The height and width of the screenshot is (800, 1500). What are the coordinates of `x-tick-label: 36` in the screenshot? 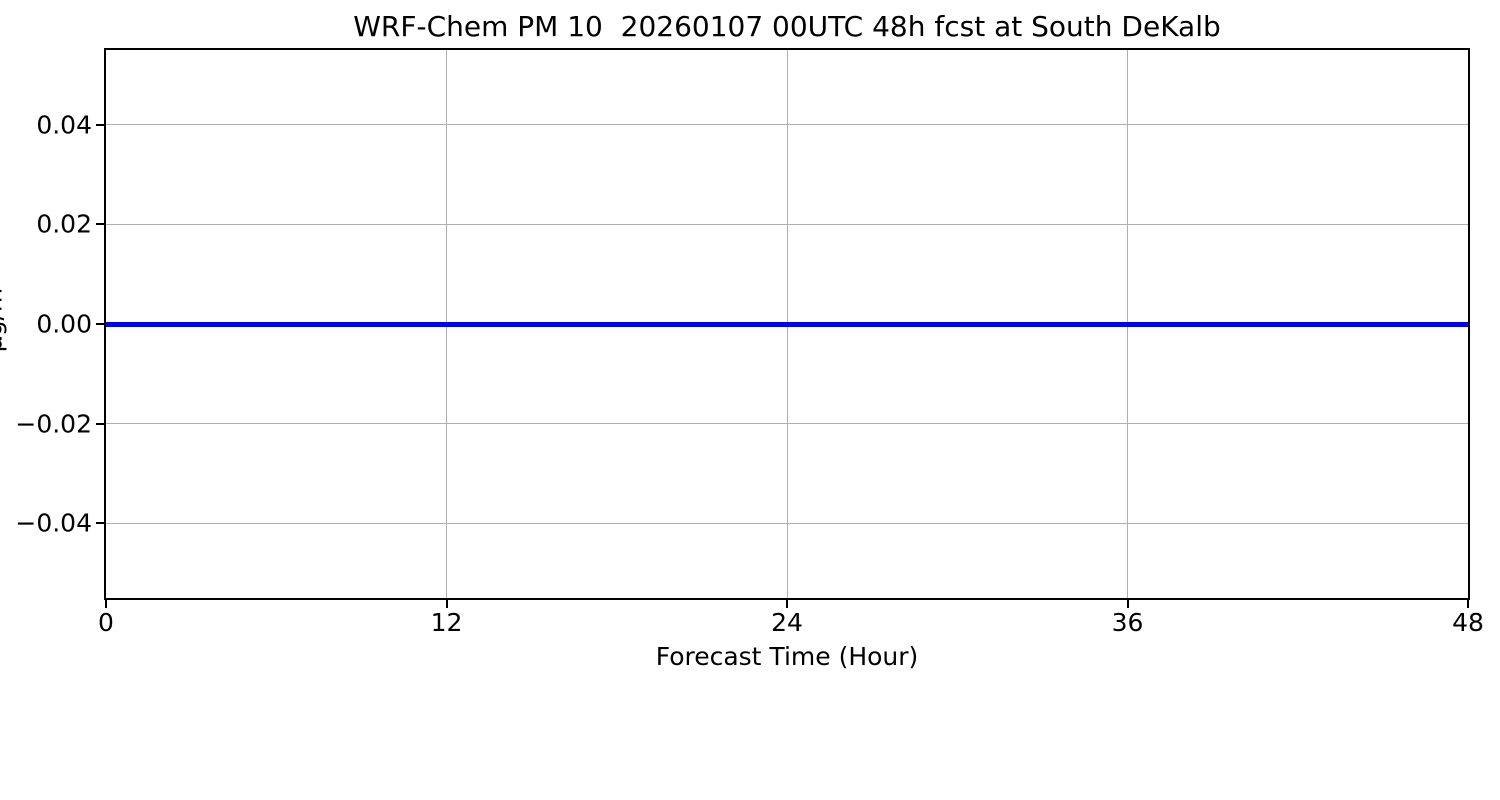 It's located at (1127, 622).